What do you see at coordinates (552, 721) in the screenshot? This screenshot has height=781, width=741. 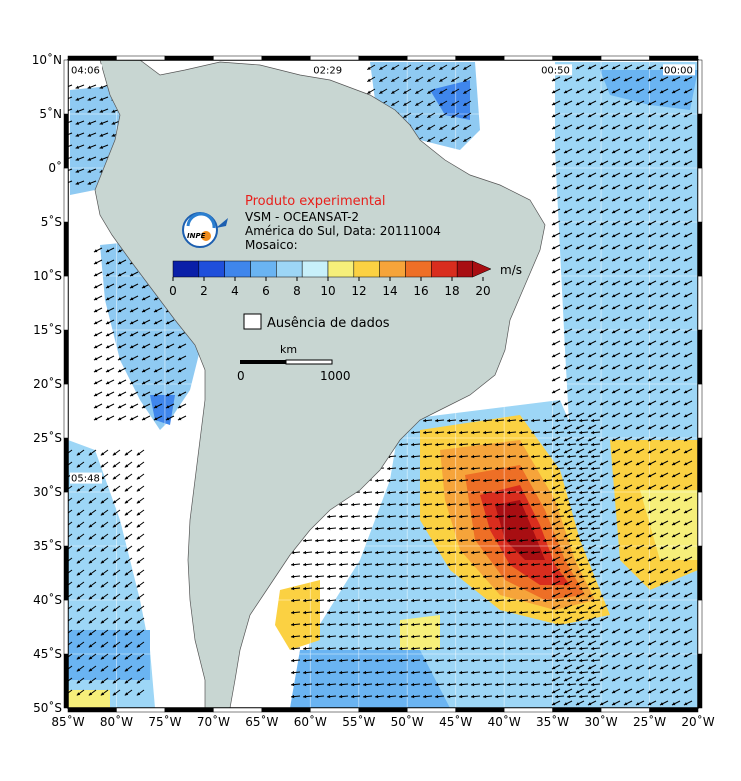 I see `lon-tick-label: 35˚W` at bounding box center [552, 721].